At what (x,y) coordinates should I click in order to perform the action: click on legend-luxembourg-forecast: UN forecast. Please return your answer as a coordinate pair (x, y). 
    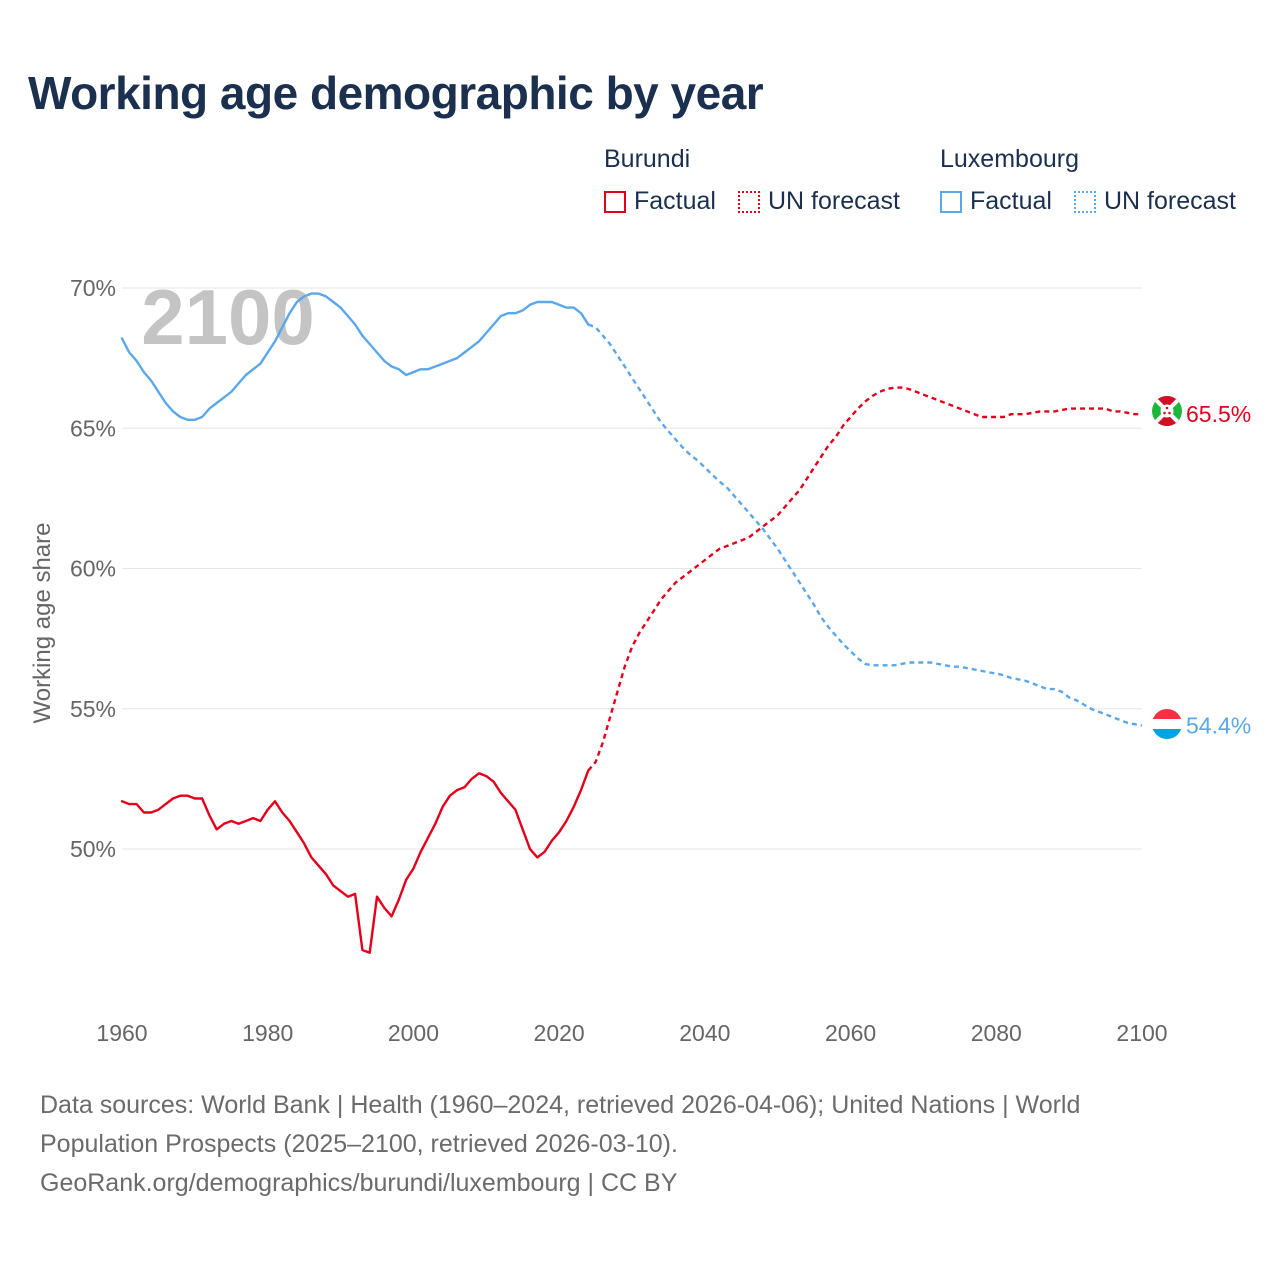
    Looking at the image, I should click on (1155, 201).